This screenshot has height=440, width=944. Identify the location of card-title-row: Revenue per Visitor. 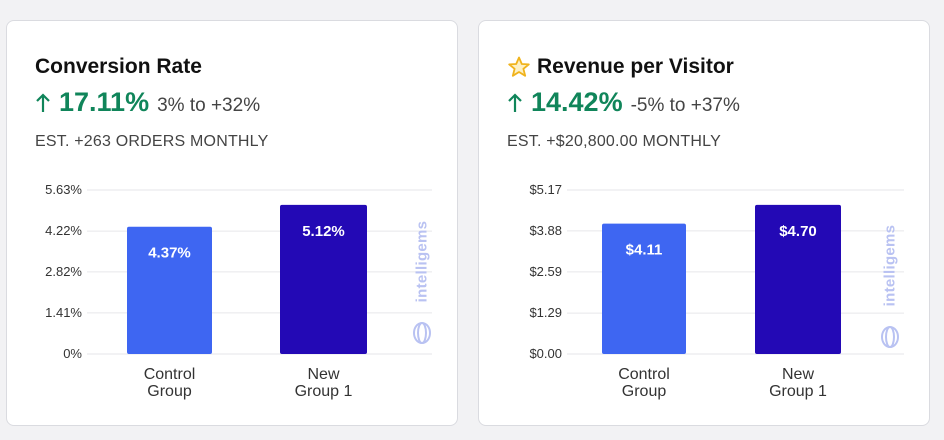
(620, 67).